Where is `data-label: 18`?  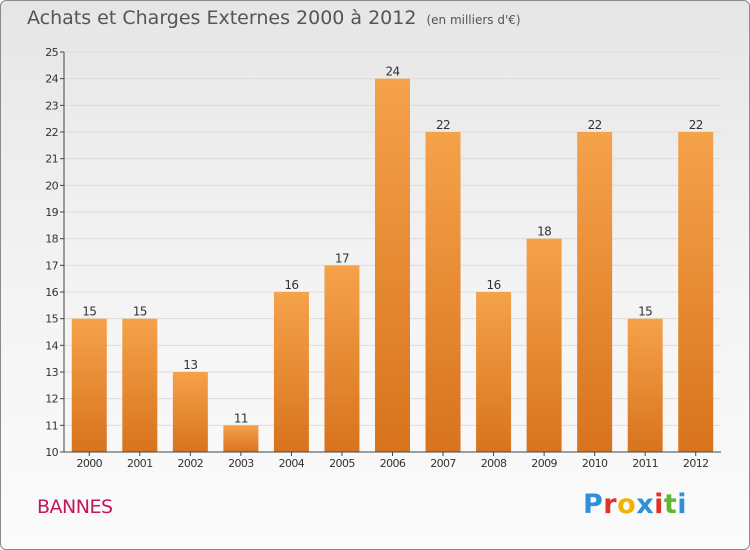 data-label: 18 is located at coordinates (544, 232).